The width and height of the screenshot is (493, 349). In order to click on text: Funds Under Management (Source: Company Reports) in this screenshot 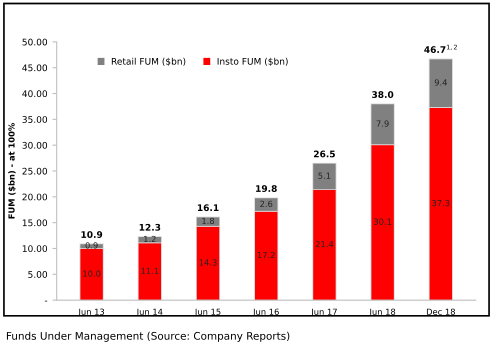, I will do `click(148, 337)`.